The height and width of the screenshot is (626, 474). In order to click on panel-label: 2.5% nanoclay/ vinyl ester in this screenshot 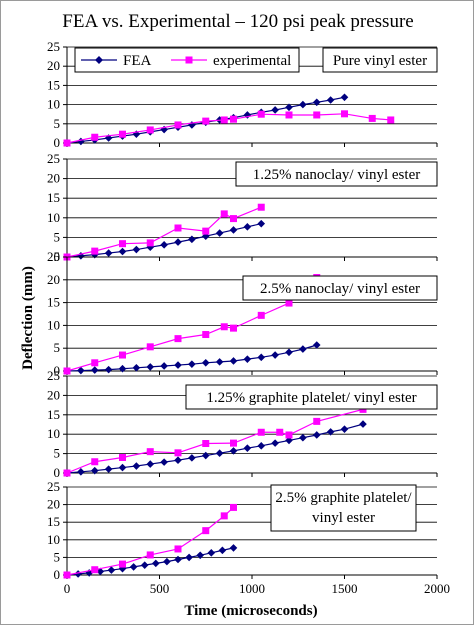, I will do `click(340, 289)`.